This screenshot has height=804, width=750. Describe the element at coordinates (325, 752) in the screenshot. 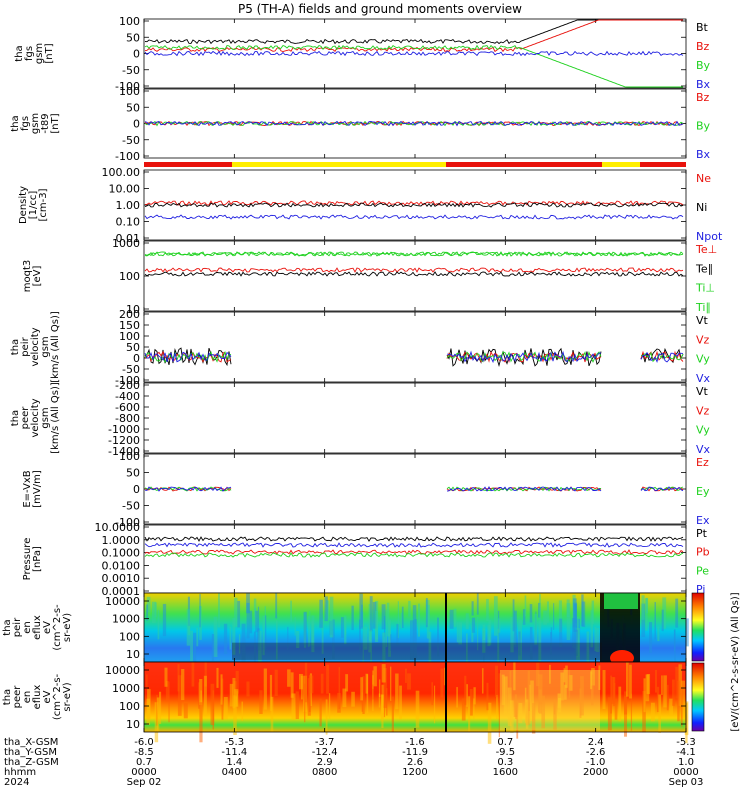

I see `xaxis-value: -12.4` at that location.